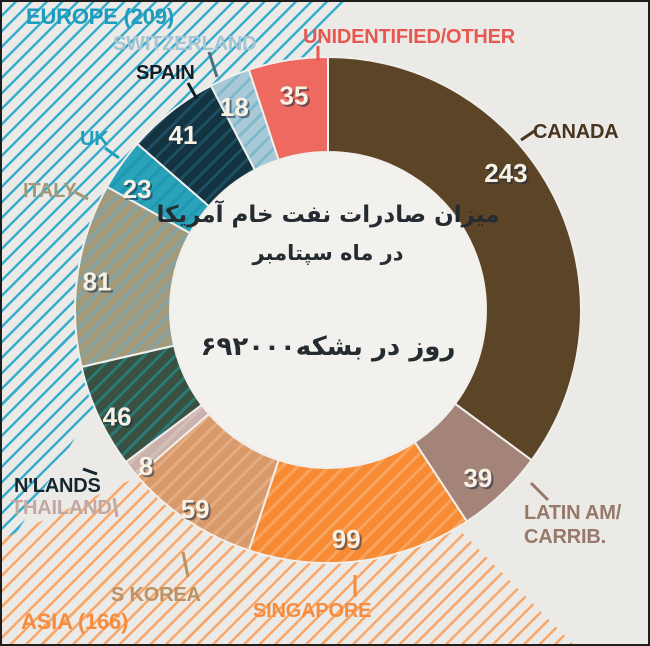 The width and height of the screenshot is (650, 646). What do you see at coordinates (328, 253) in the screenshot?
I see `center-title-line2: در ماه سپتامبر` at bounding box center [328, 253].